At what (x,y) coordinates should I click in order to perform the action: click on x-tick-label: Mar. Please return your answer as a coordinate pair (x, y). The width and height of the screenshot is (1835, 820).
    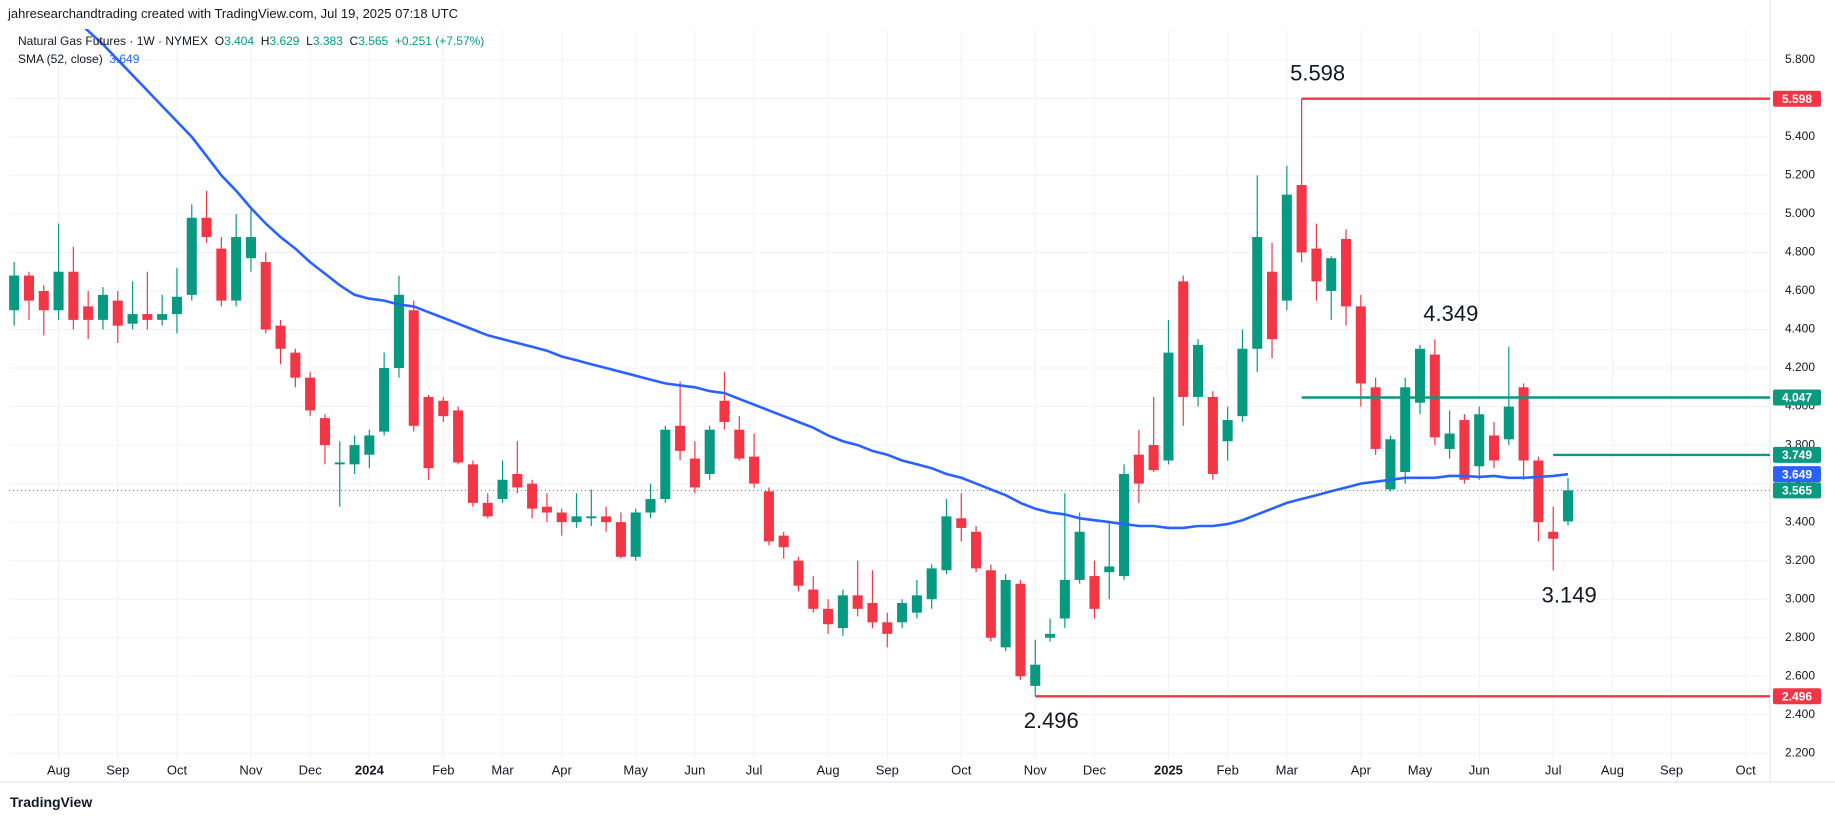
    Looking at the image, I should click on (1287, 769).